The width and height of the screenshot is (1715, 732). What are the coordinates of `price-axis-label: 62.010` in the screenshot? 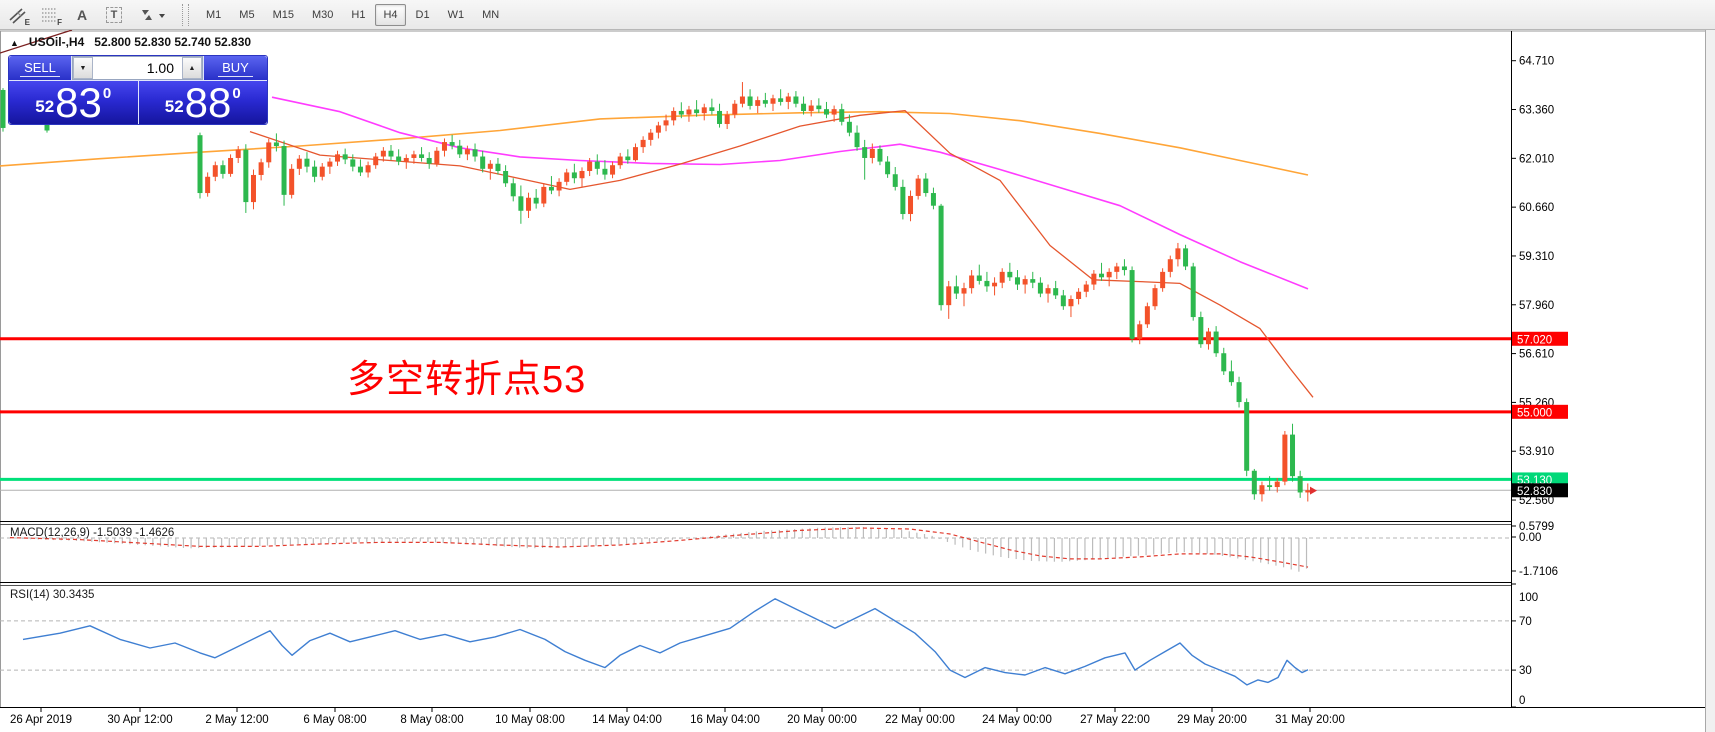 It's located at (1536, 159).